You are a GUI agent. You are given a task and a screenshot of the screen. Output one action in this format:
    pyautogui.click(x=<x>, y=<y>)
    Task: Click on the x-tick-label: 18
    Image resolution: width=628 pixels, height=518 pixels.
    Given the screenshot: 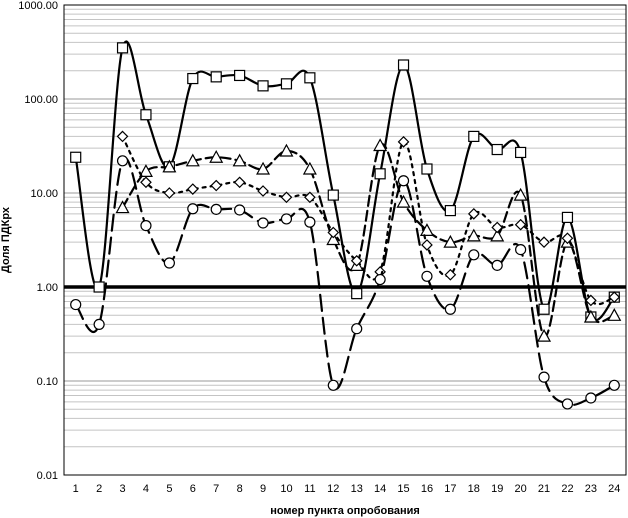 What is the action you would take?
    pyautogui.click(x=474, y=489)
    